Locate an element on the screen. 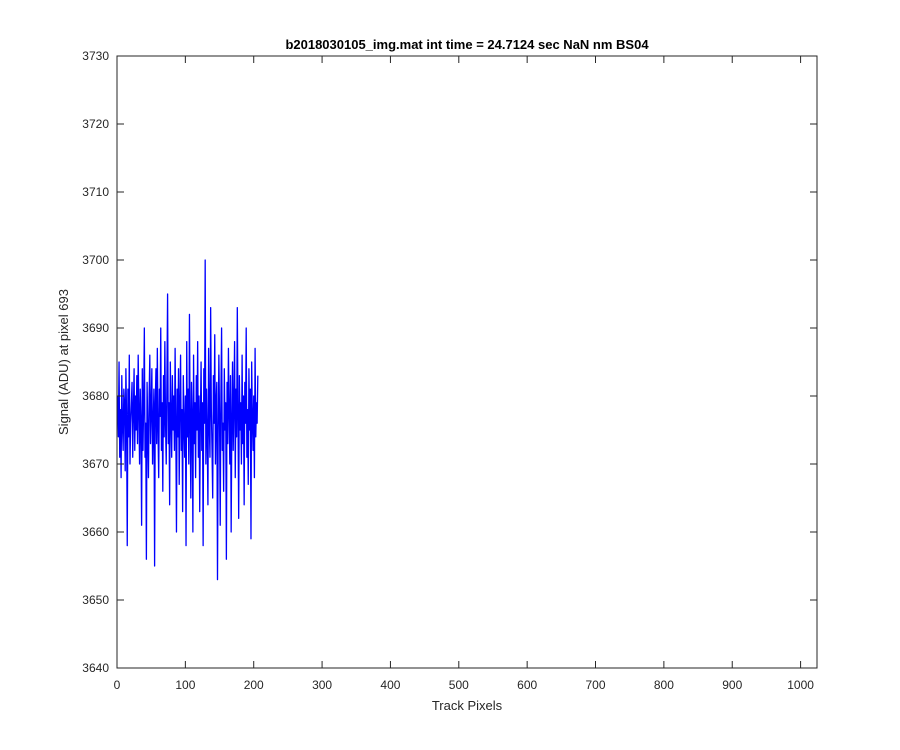 Image resolution: width=900 pixels, height=750 pixels. x-tick-label: 900 is located at coordinates (732, 685).